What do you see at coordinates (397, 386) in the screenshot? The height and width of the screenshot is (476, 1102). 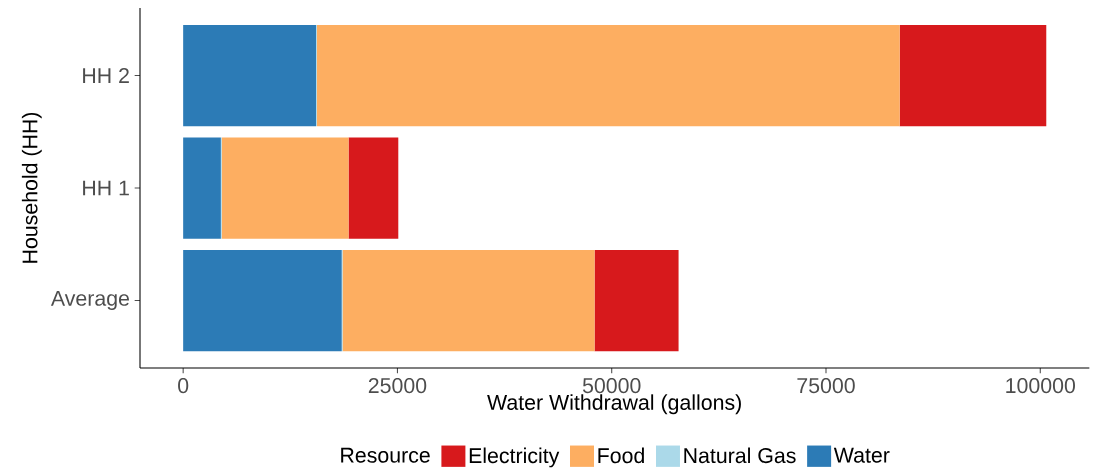 I see `x-tick-label: 25000` at bounding box center [397, 386].